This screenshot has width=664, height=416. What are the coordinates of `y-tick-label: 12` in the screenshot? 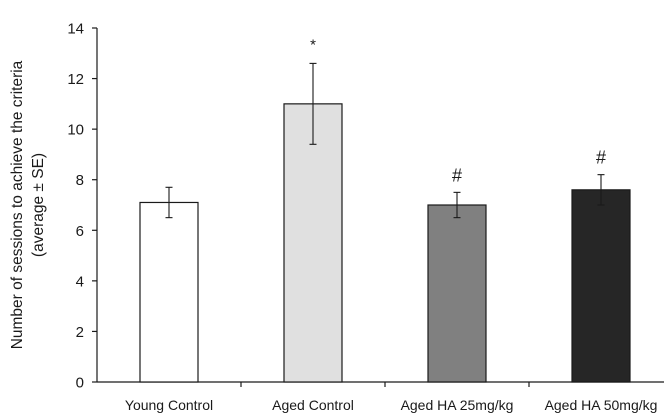 It's located at (75, 79).